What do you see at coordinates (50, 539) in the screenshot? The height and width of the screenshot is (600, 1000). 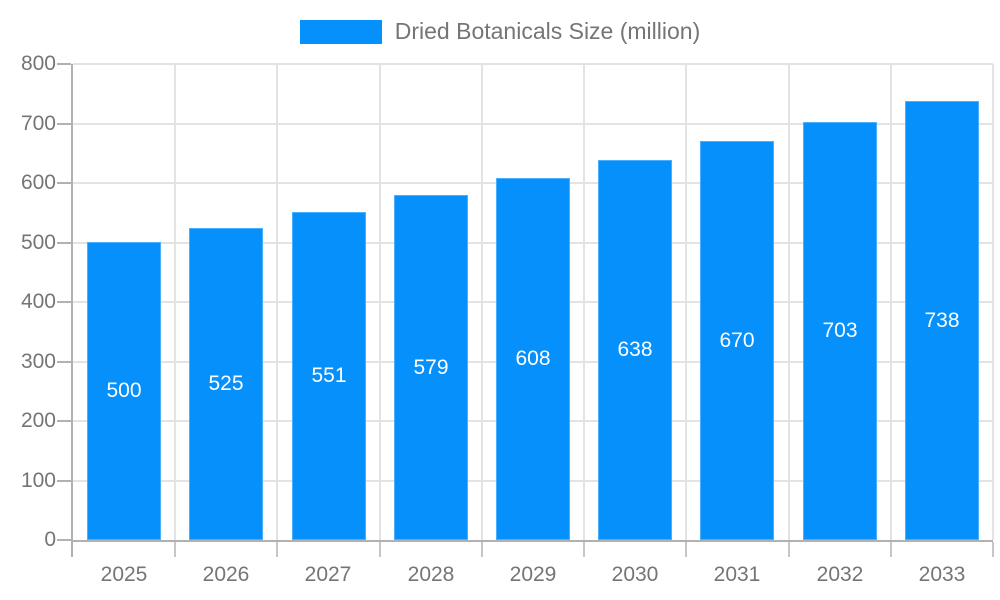 I see `y-axis-label: 0` at bounding box center [50, 539].